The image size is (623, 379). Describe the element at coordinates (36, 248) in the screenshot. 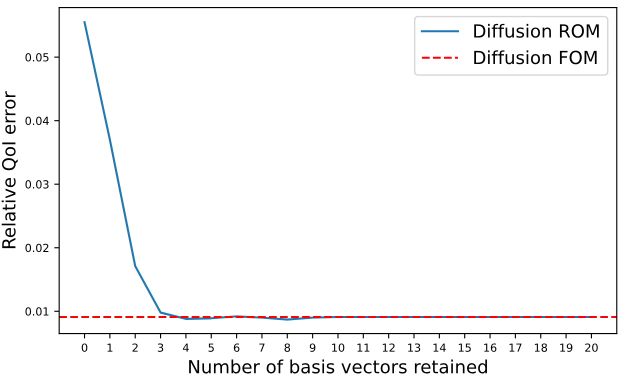

I see `y-tick-label: 0.02` at that location.